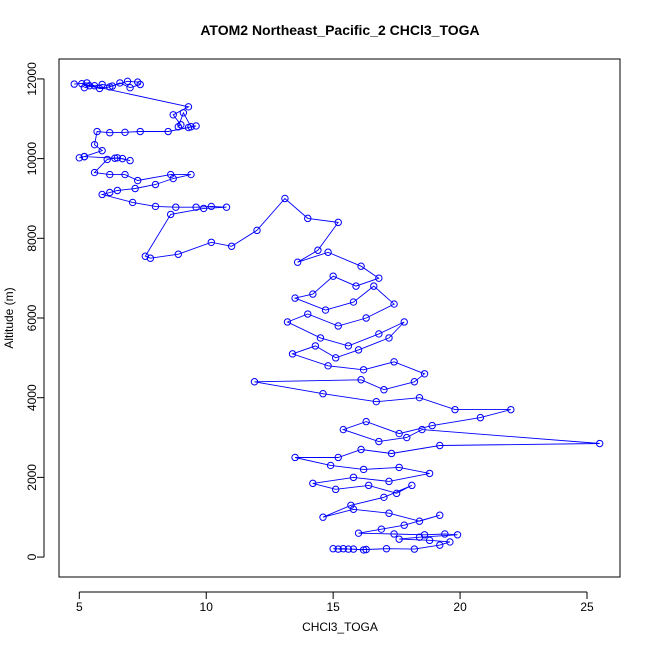 The height and width of the screenshot is (650, 650). What do you see at coordinates (333, 607) in the screenshot?
I see `x-tick-label: 15` at bounding box center [333, 607].